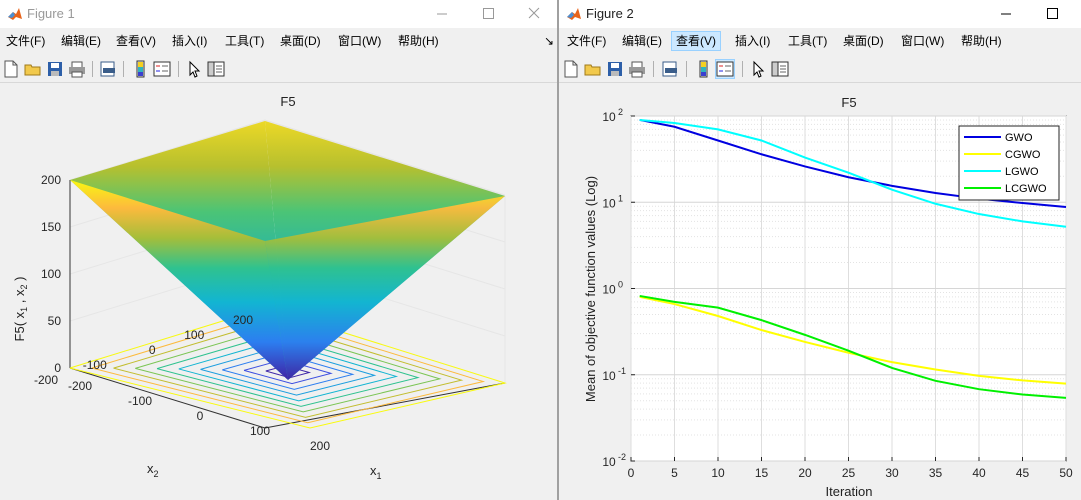  What do you see at coordinates (820, 14) in the screenshot?
I see `title-bar: Figure 2` at bounding box center [820, 14].